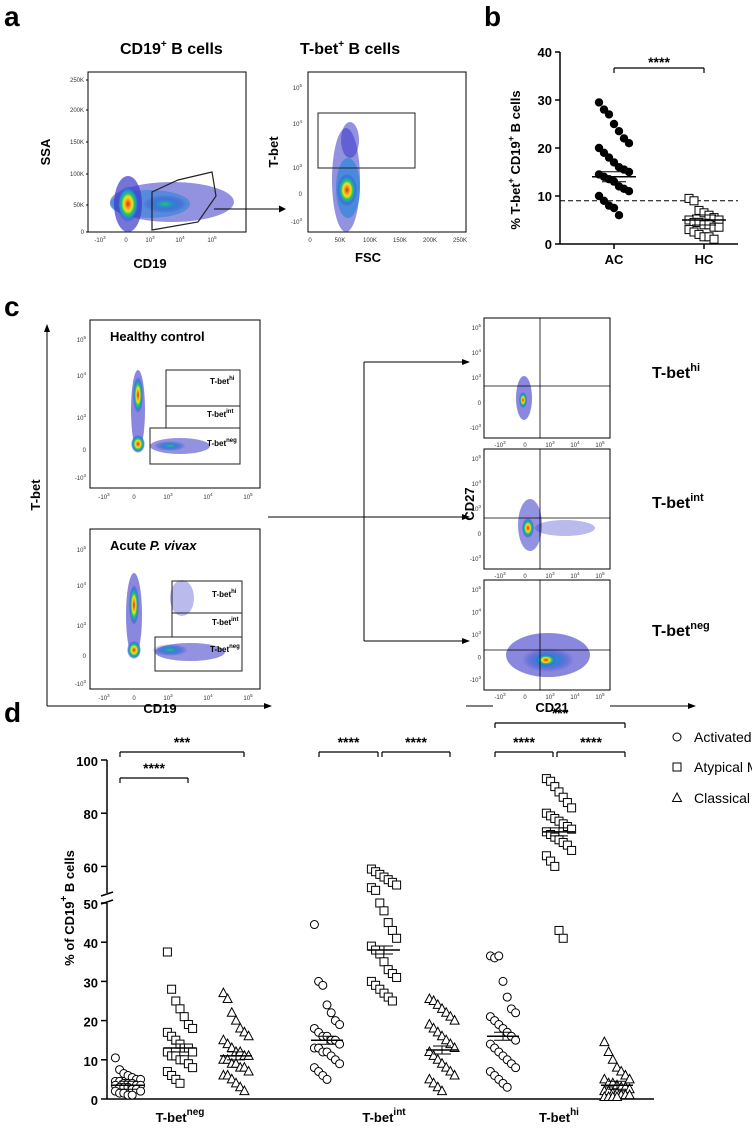  What do you see at coordinates (170, 412) in the screenshot?
I see `healthy-control-density` at bounding box center [170, 412].